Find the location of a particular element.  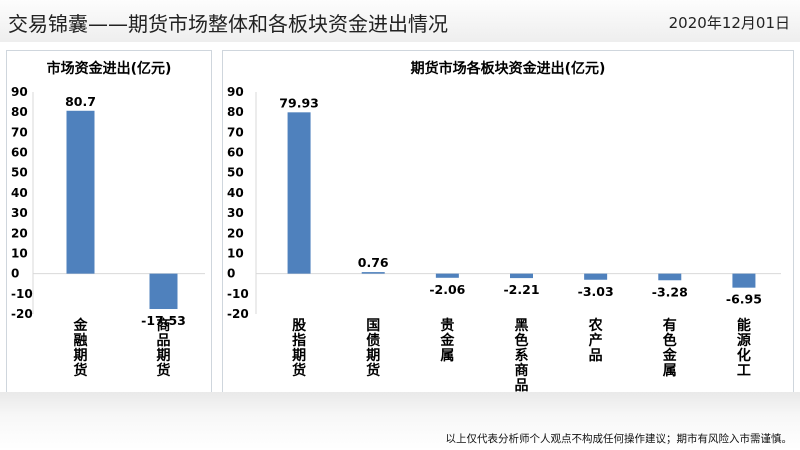

data-label: 0.76 is located at coordinates (373, 262).